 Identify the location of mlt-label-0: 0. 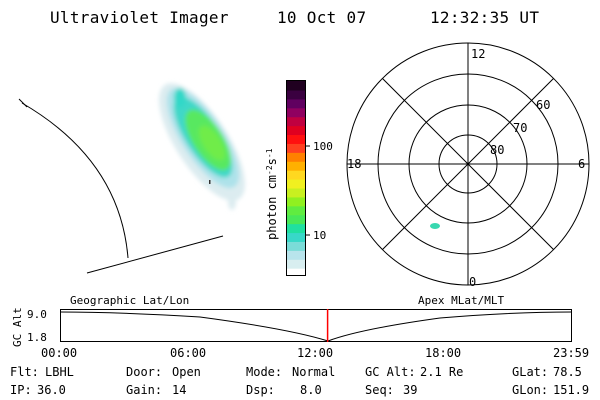
(472, 282).